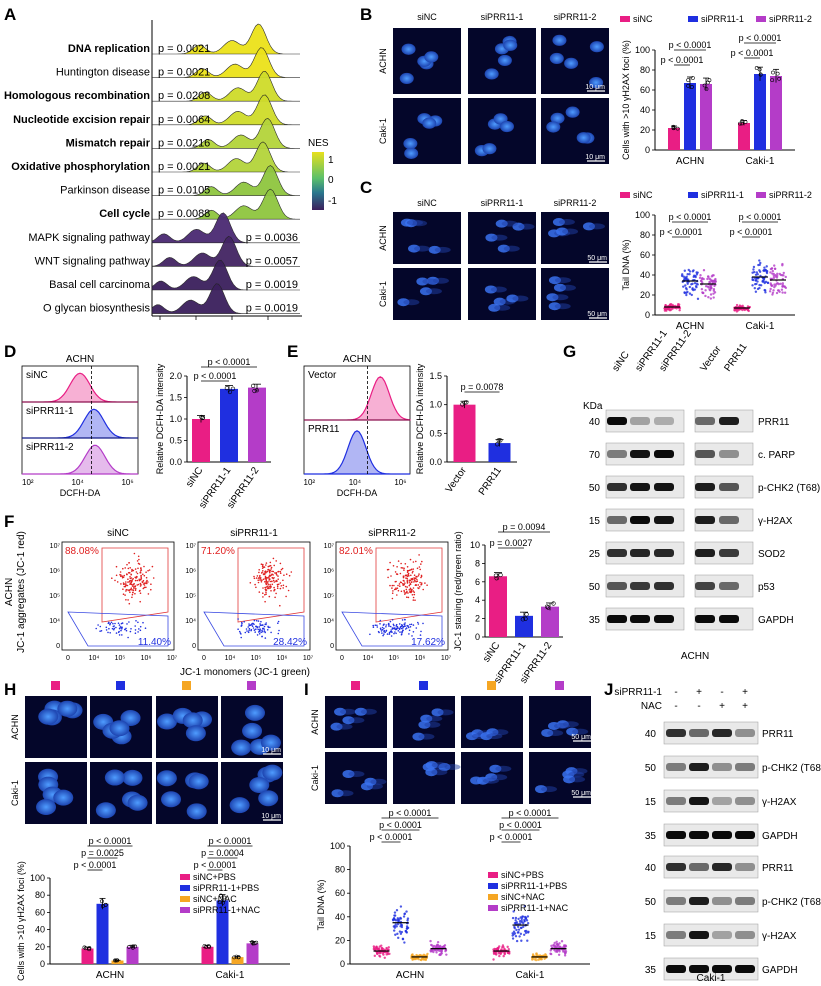 The image size is (821, 986). What do you see at coordinates (427, 131) in the screenshot?
I see `micrograph-b10` at bounding box center [427, 131].